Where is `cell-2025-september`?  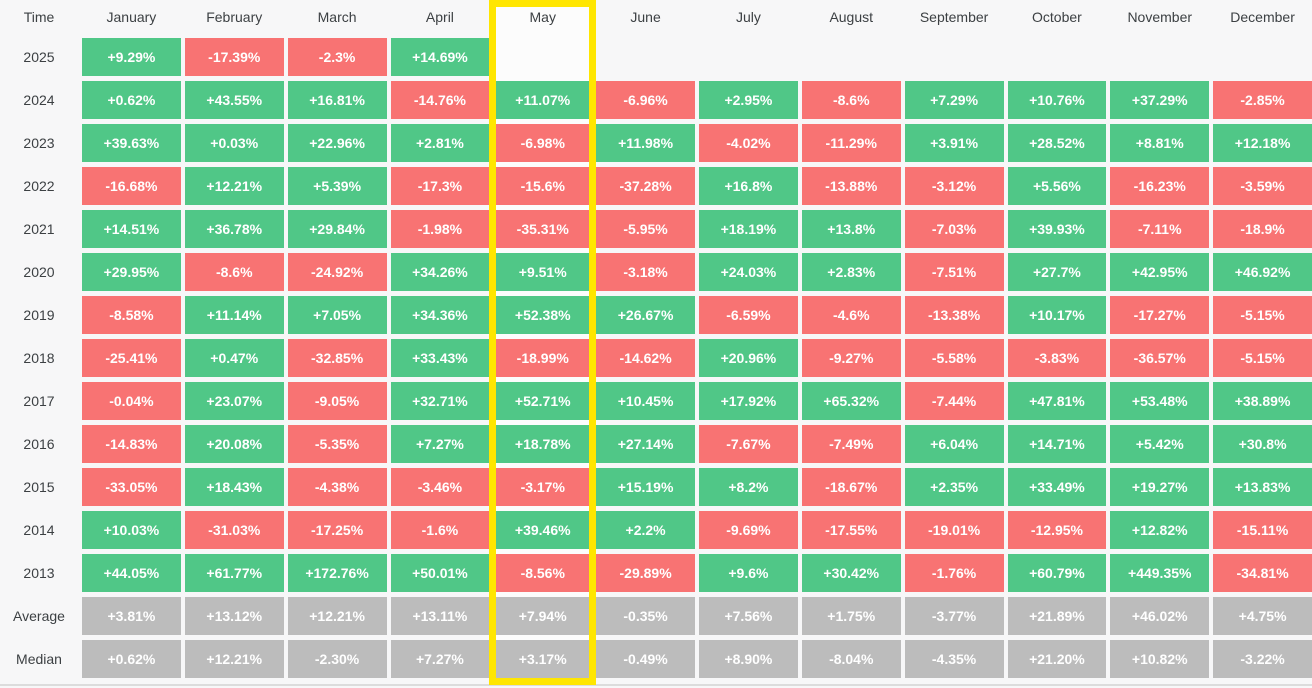
cell-2025-september is located at coordinates (954, 57).